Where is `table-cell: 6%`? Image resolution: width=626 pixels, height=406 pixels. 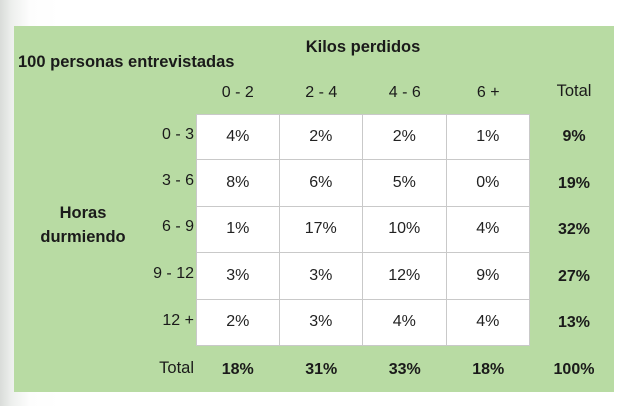 table-cell: 6% is located at coordinates (321, 183).